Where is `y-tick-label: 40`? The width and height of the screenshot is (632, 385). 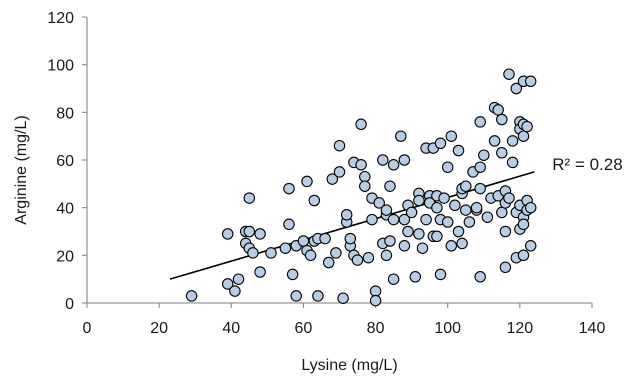 y-tick-label: 40 is located at coordinates (65, 209).